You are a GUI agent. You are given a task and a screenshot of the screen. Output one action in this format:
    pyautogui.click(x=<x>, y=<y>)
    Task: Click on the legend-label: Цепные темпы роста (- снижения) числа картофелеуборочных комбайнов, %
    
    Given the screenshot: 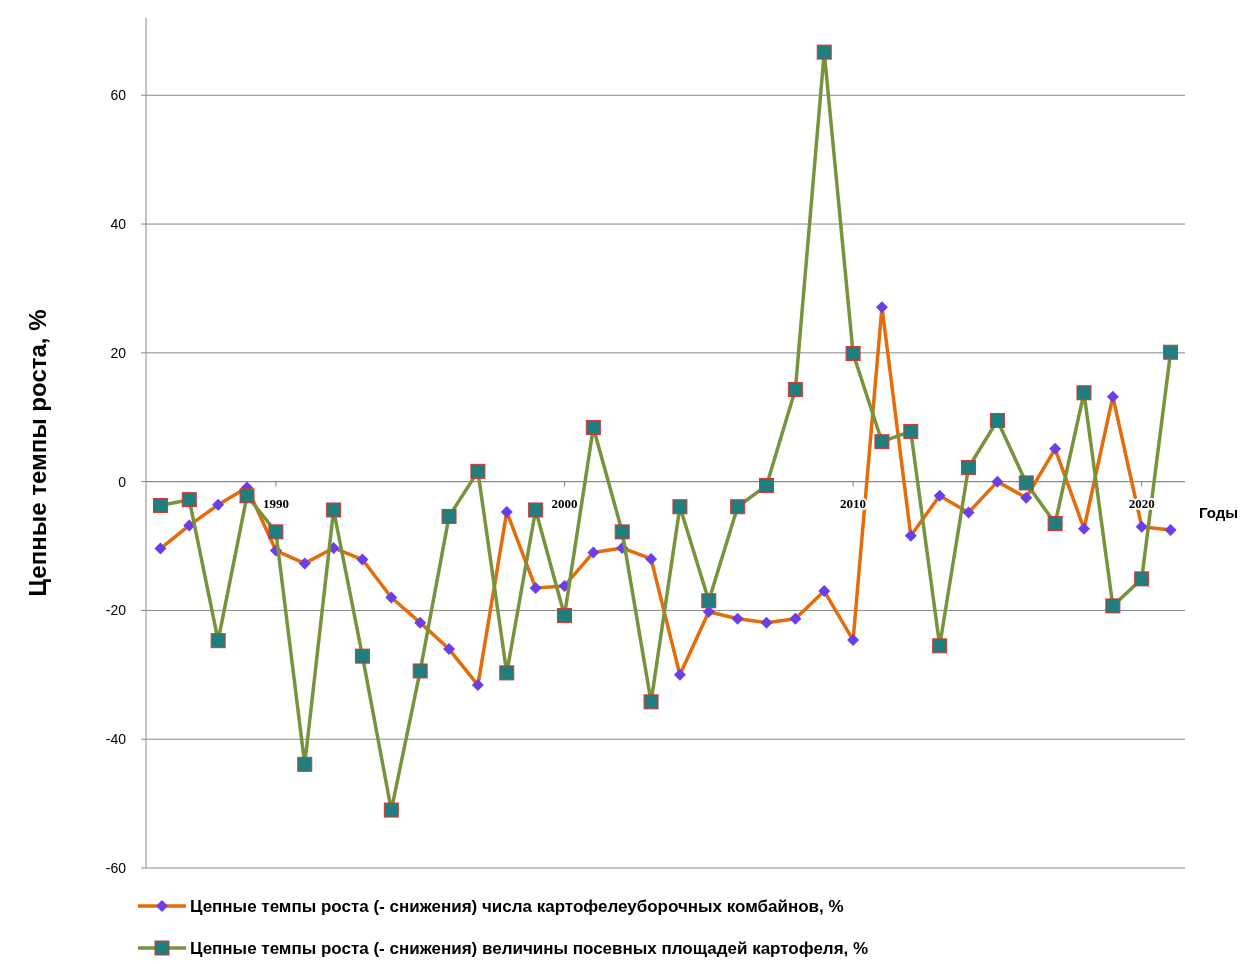 What is the action you would take?
    pyautogui.click(x=517, y=906)
    